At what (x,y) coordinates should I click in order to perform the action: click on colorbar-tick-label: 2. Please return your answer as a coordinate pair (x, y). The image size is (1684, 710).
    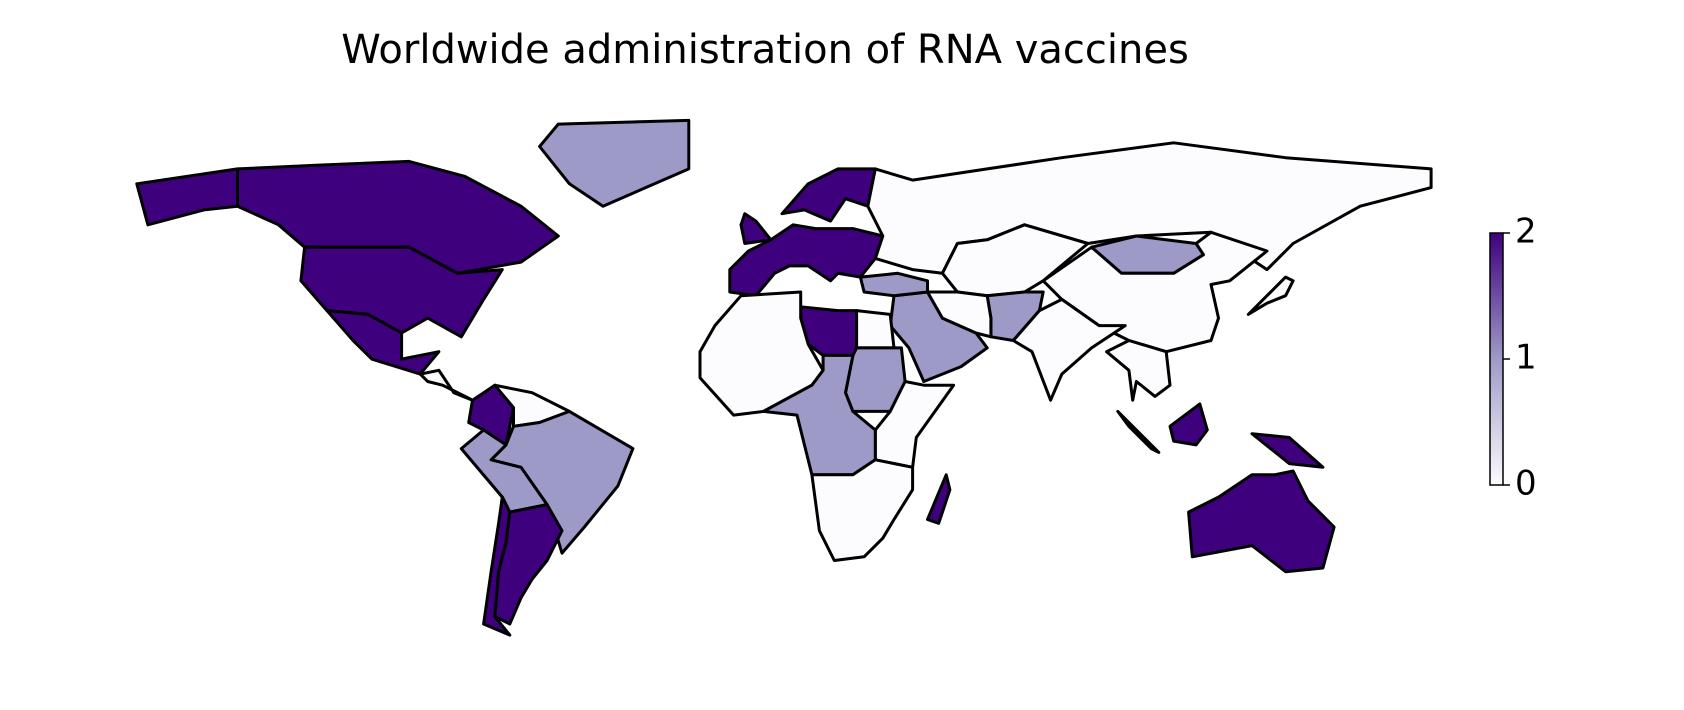
    Looking at the image, I should click on (1526, 232).